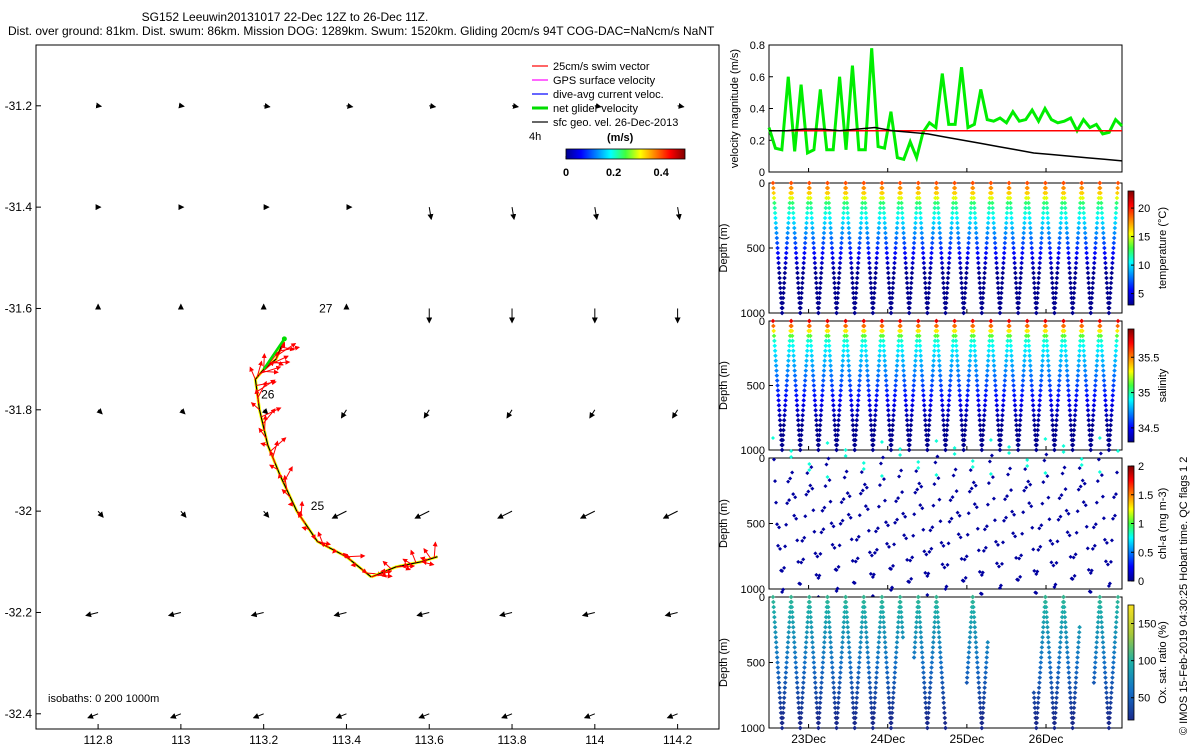 This screenshot has width=1200, height=750. I want to click on map-ytick-label: -31.4, so click(19, 207).